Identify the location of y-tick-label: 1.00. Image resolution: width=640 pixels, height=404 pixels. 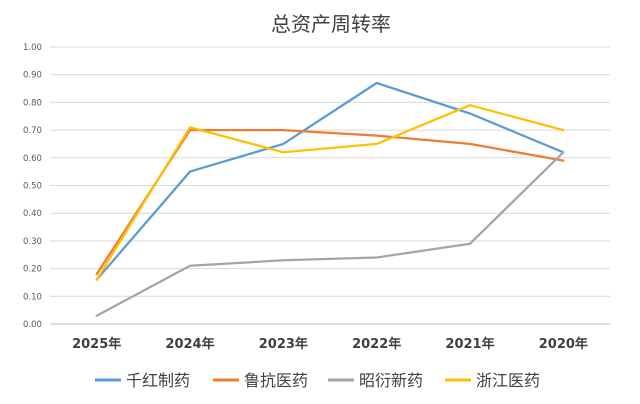
(32, 48).